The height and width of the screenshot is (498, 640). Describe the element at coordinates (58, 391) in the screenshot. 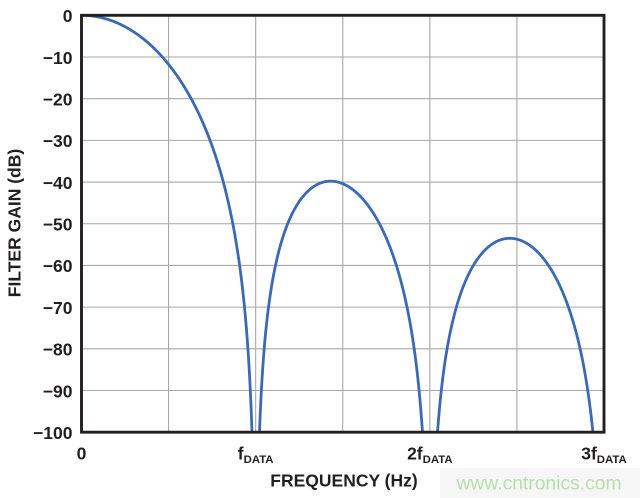

I see `svg-text: −90` at that location.